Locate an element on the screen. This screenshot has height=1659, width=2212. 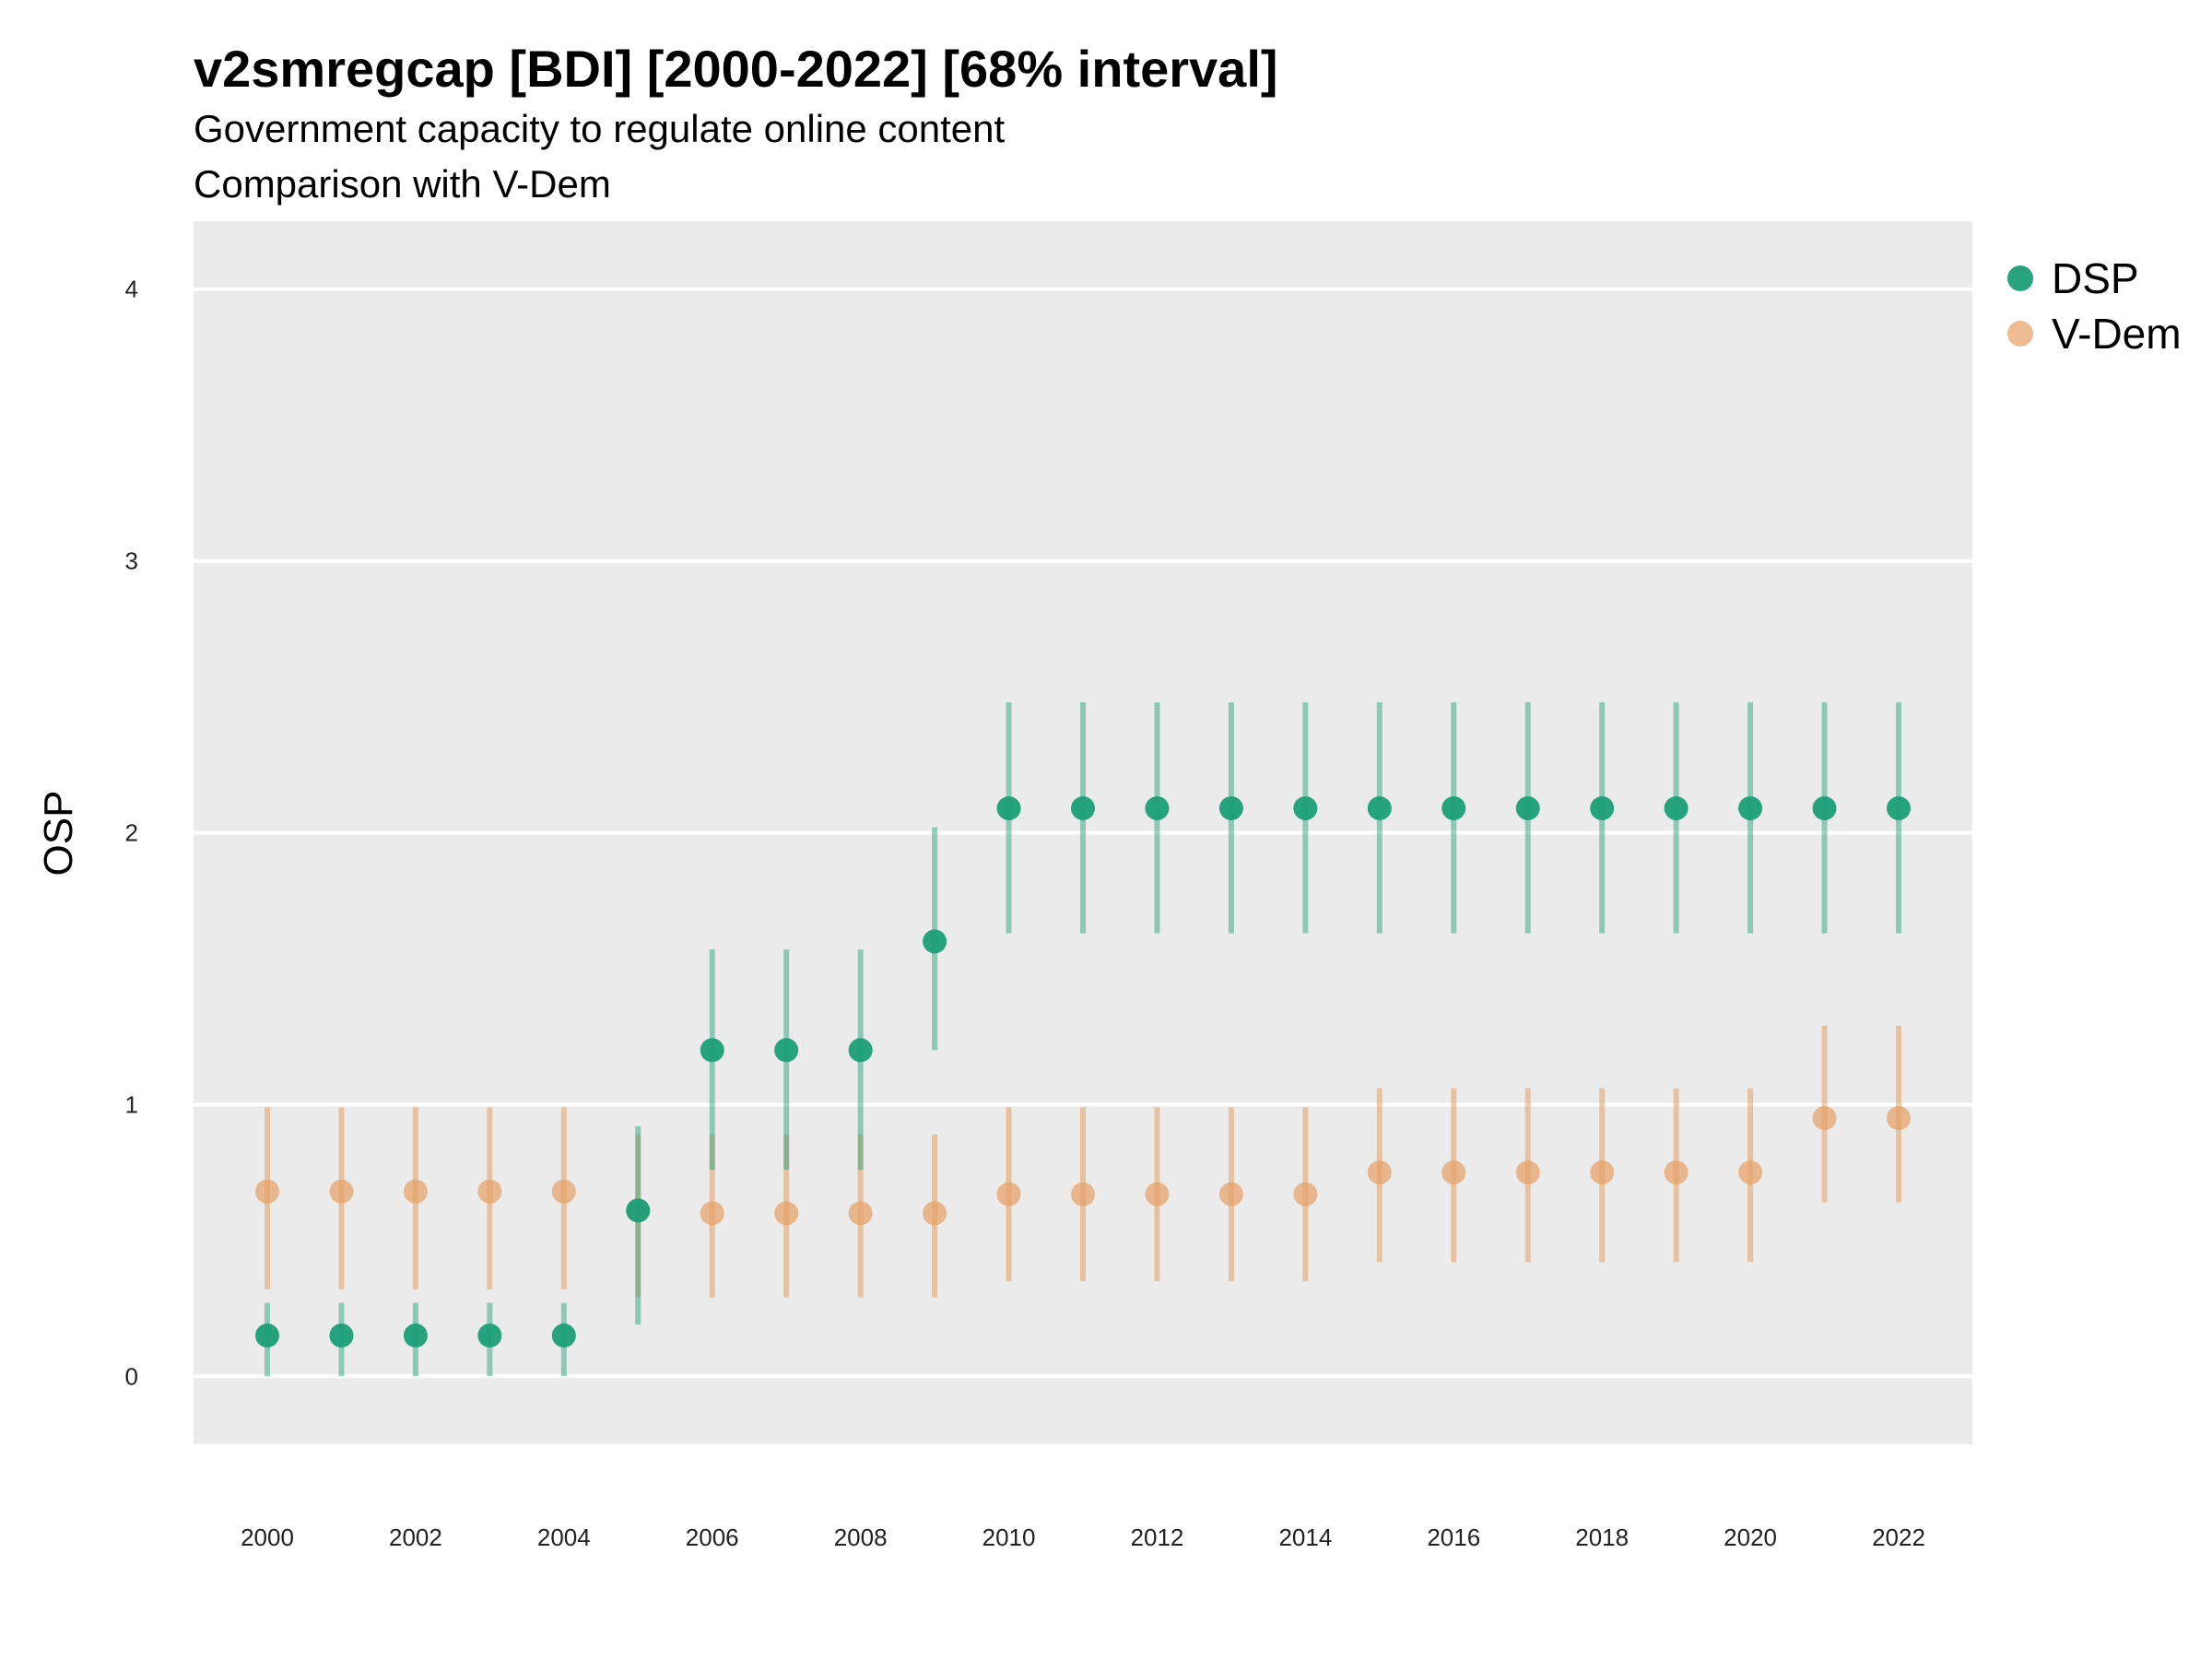
y-axis-ticks: 0 1 2 3 4 is located at coordinates (131, 833).